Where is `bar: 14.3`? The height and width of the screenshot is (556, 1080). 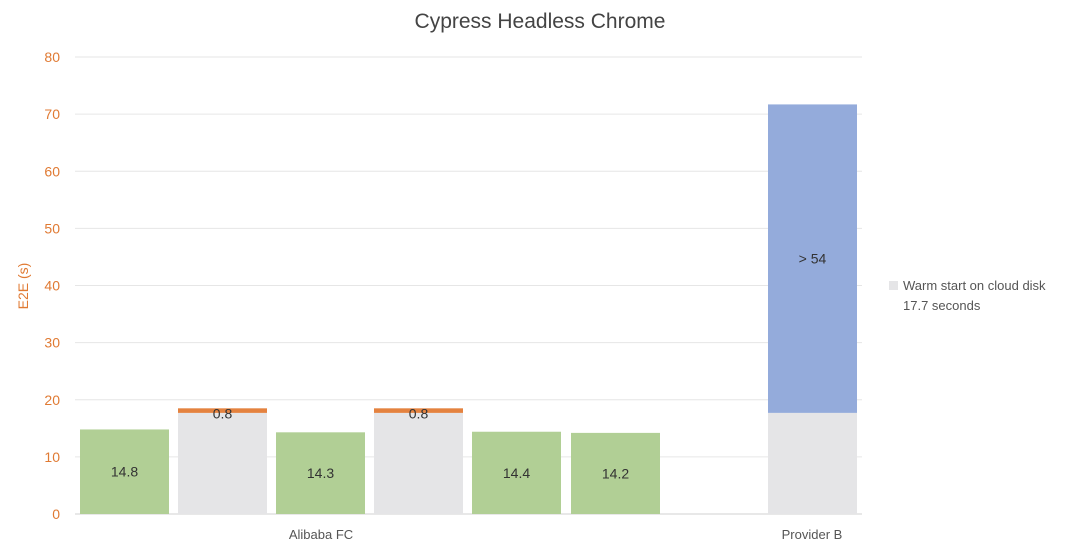
bar: 14.3 is located at coordinates (320, 473).